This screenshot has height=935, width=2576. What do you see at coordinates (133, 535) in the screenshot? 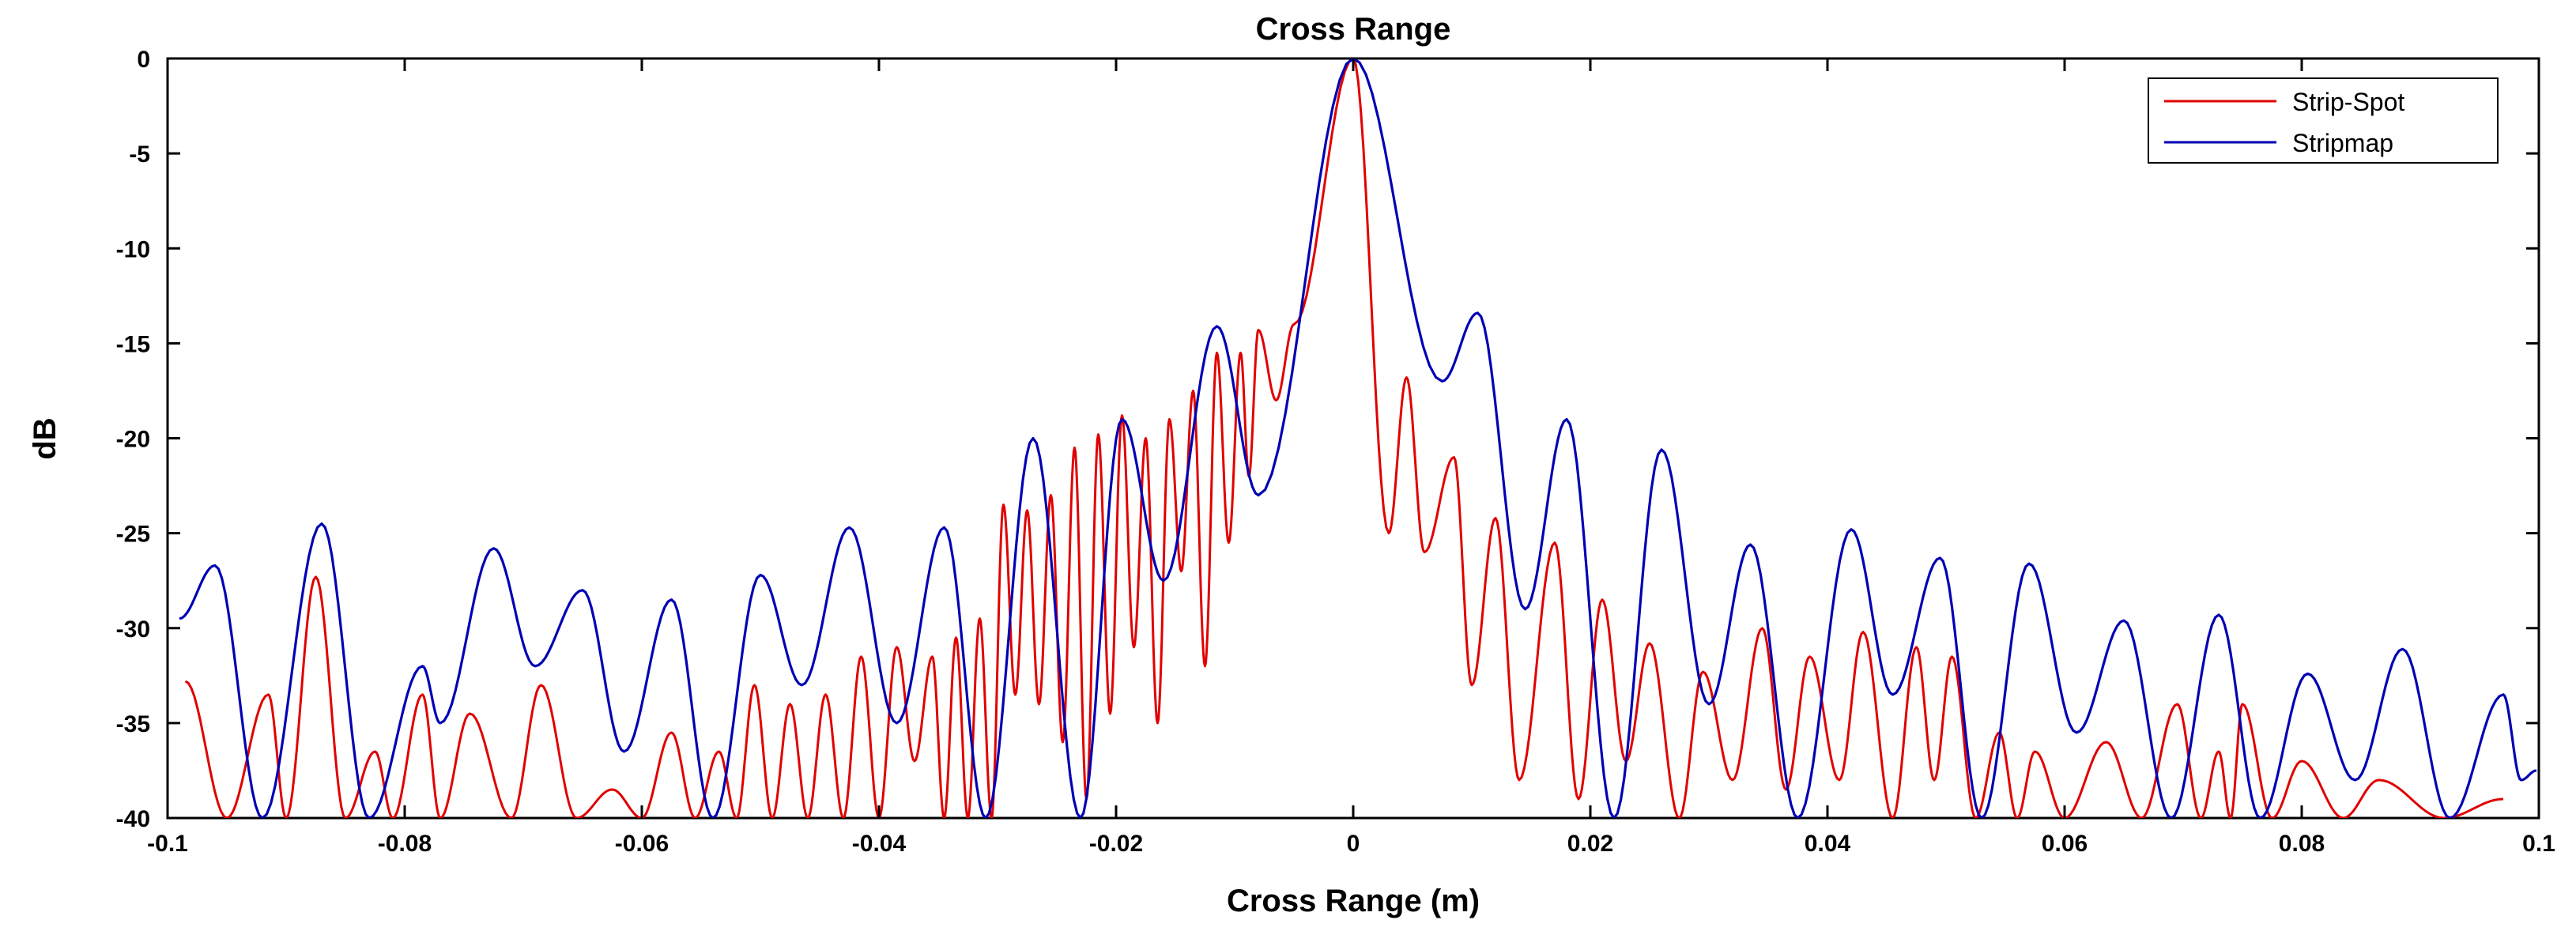
I see `y-tick-label: -25` at bounding box center [133, 535].